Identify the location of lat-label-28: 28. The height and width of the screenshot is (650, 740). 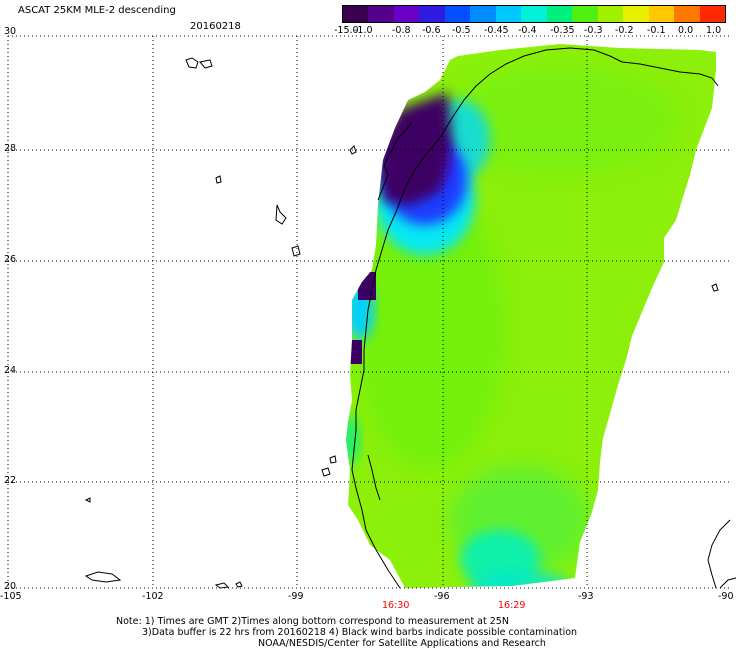
(10, 148).